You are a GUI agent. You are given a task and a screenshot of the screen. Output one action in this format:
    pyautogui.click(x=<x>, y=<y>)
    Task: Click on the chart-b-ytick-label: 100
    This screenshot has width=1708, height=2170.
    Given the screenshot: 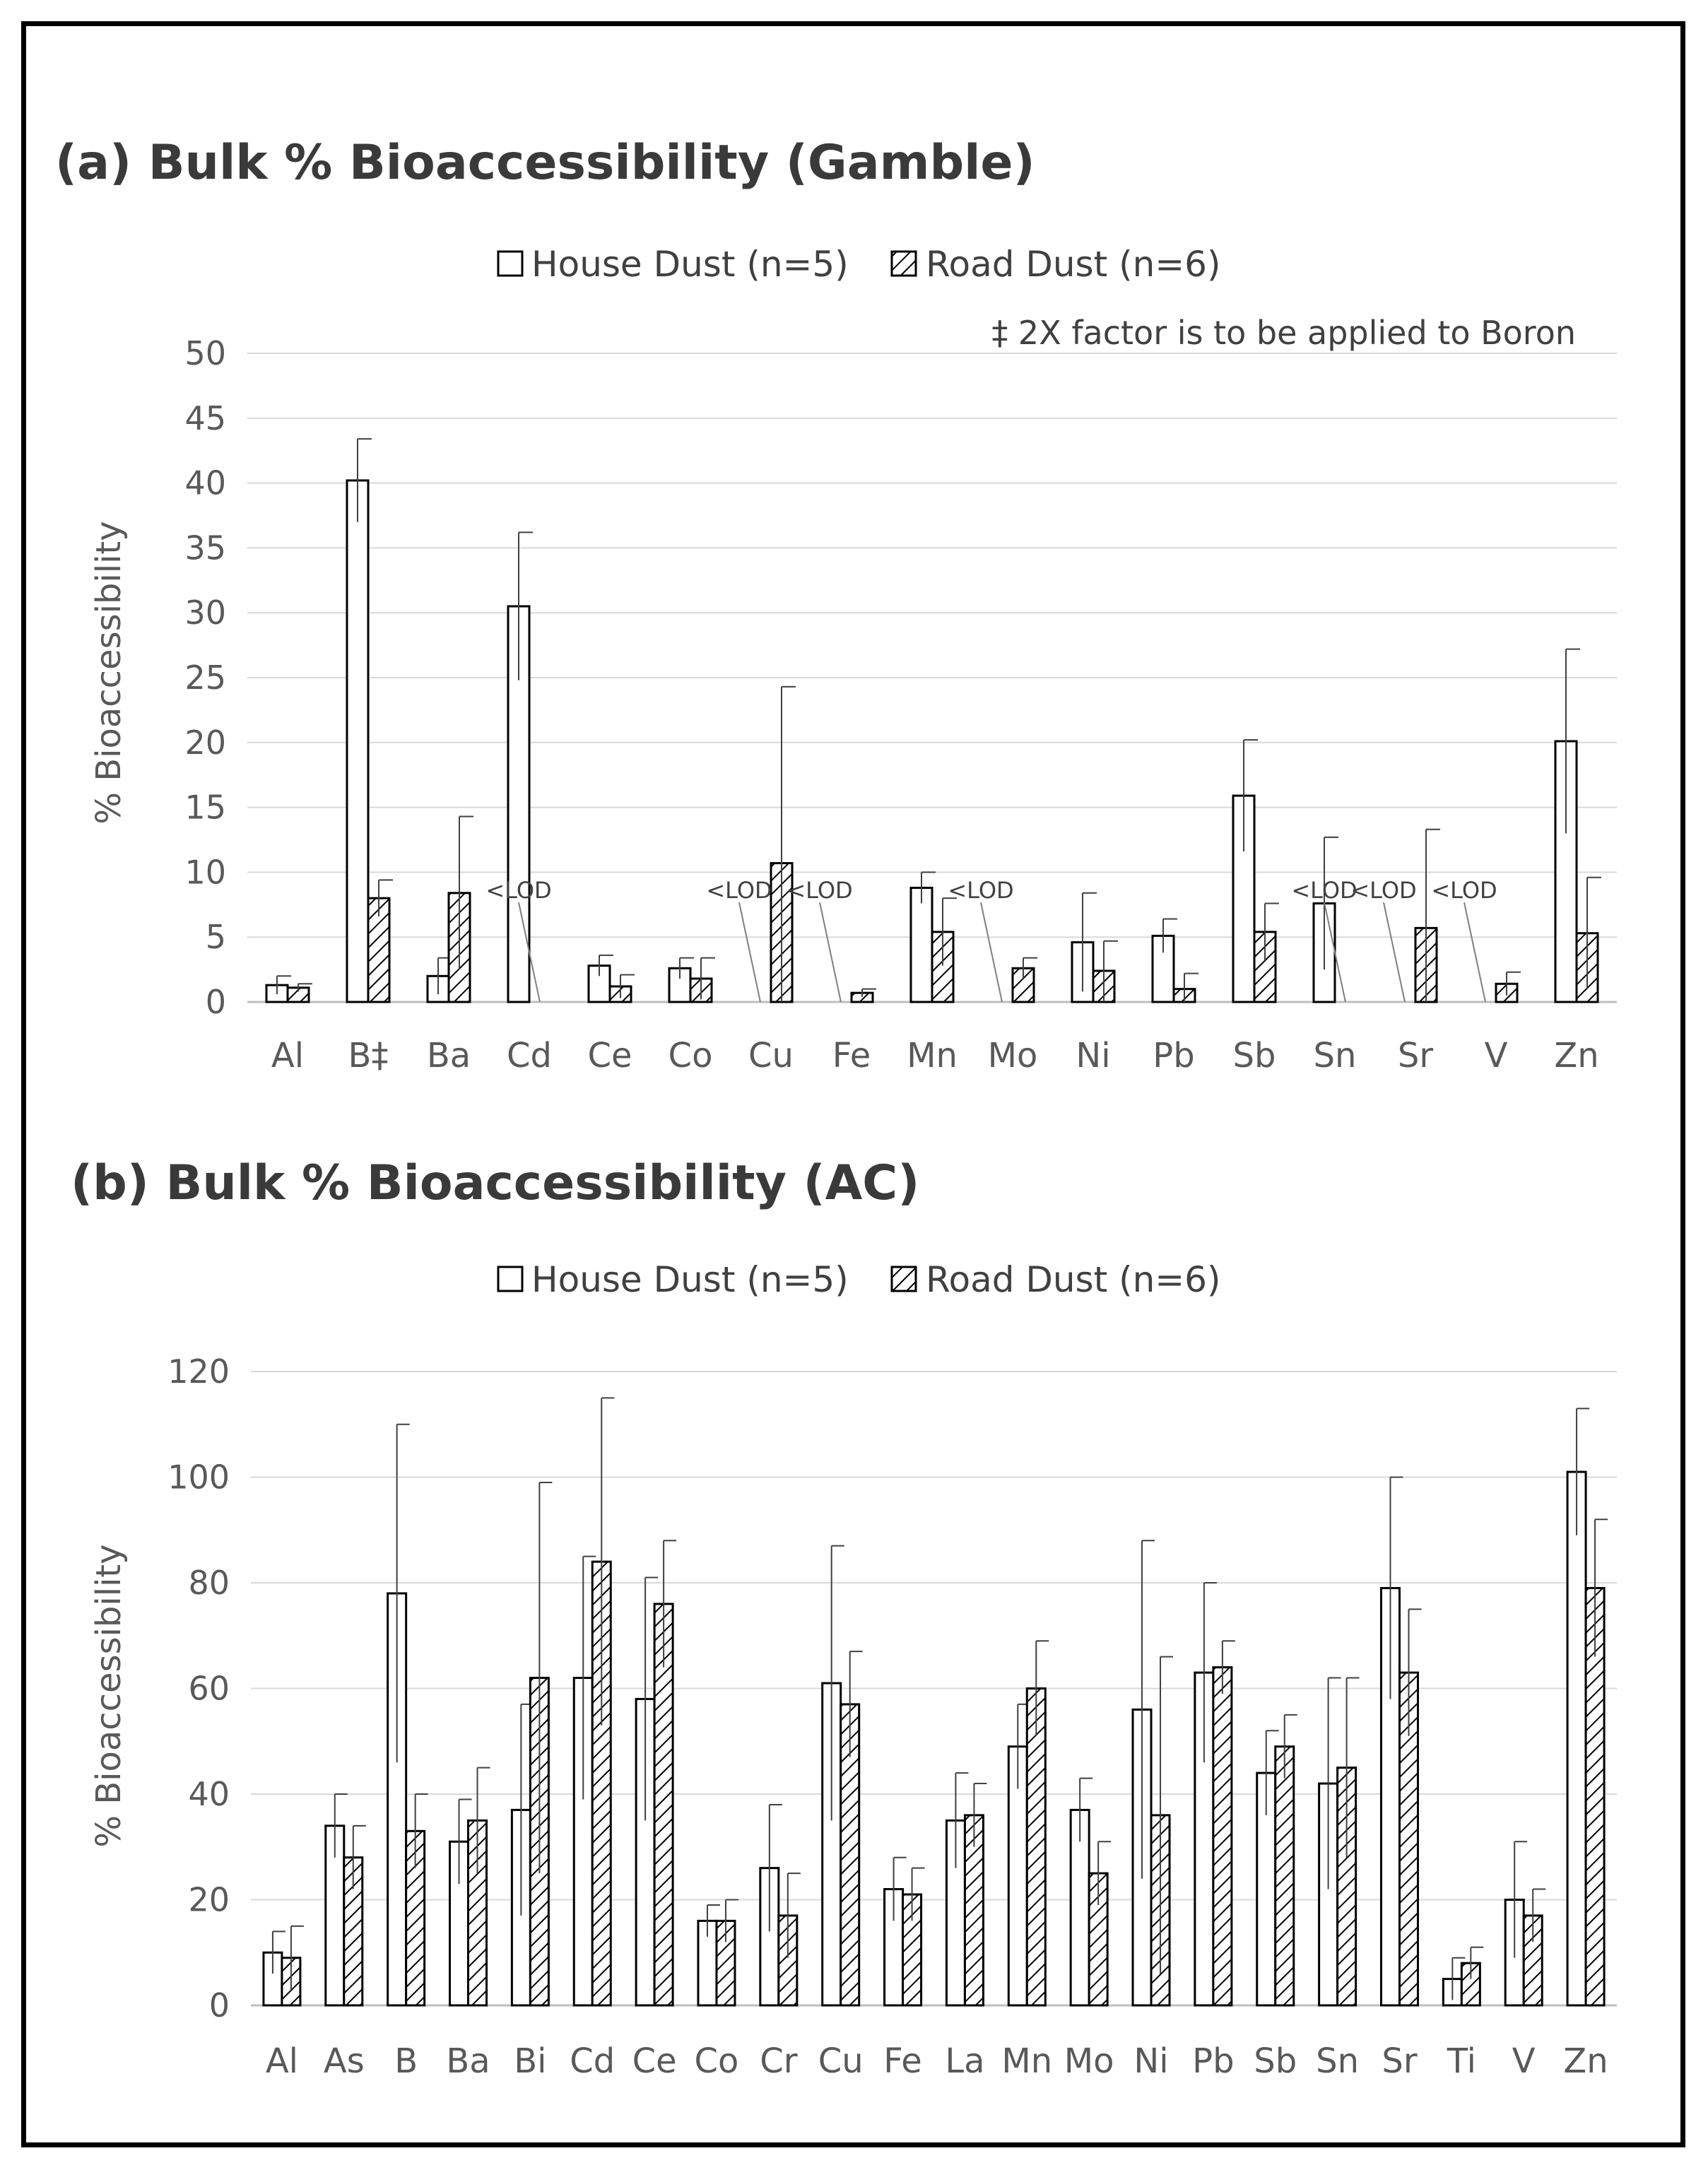 What is the action you would take?
    pyautogui.click(x=199, y=1478)
    